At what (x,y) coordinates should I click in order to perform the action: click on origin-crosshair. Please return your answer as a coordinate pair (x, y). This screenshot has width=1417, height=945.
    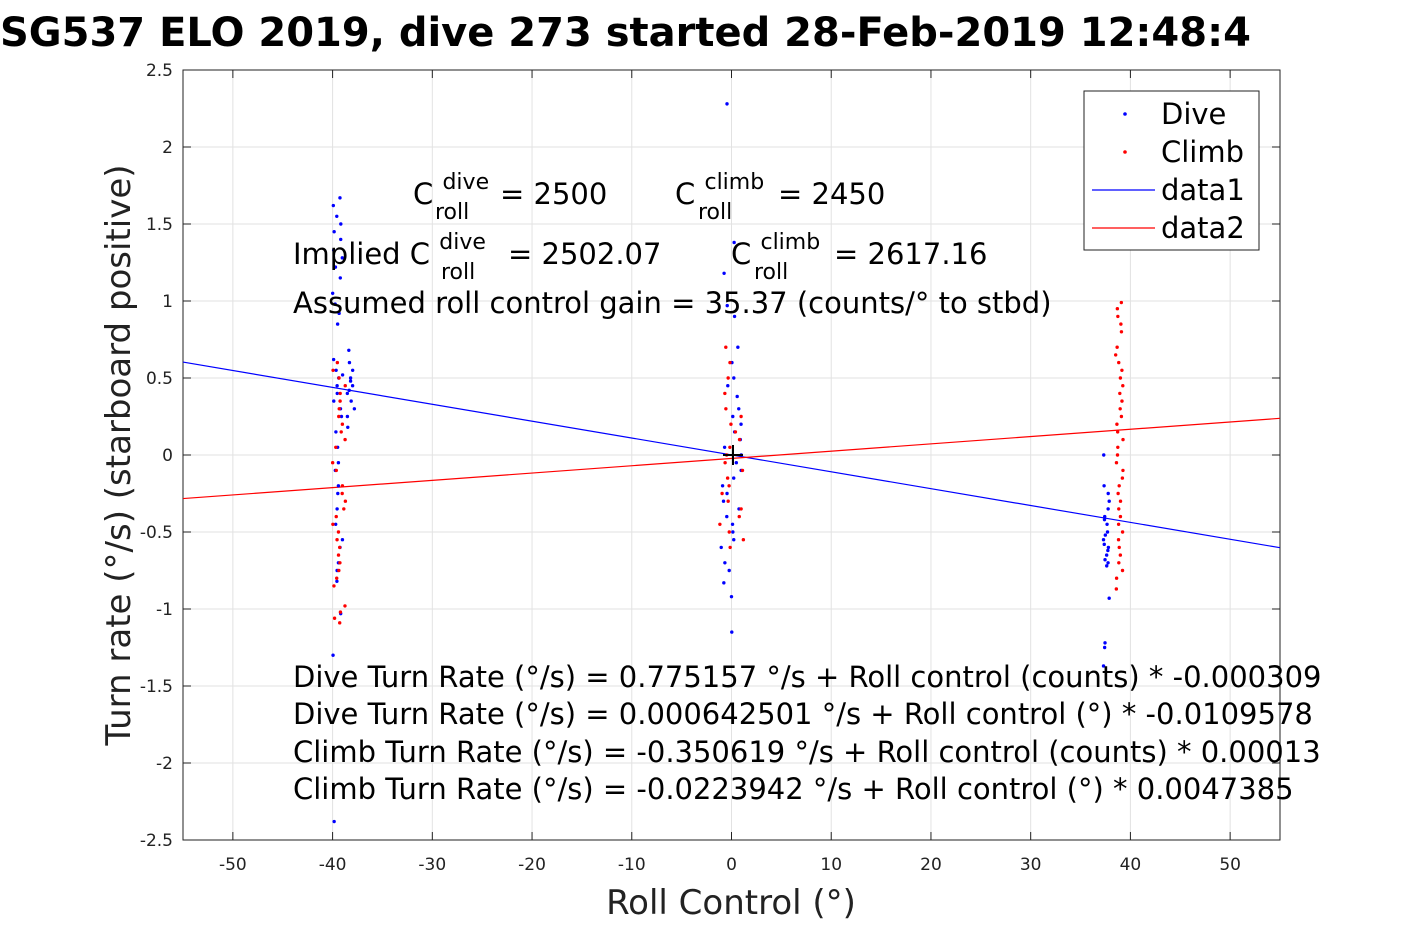
    Looking at the image, I should click on (733, 455).